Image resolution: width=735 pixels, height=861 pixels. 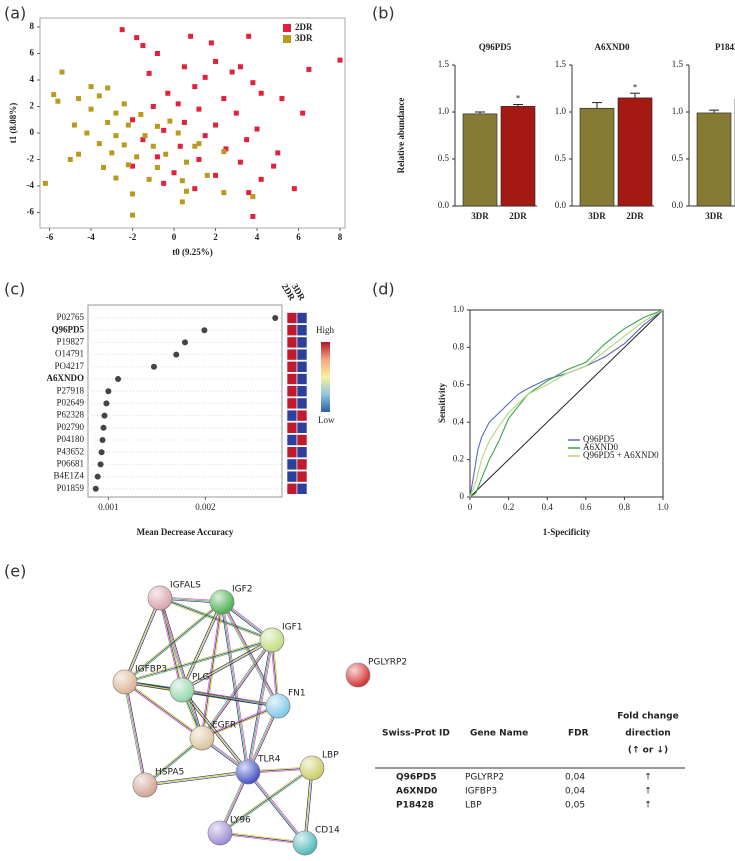 I want to click on table-cell: Q96PD5, so click(x=416, y=778).